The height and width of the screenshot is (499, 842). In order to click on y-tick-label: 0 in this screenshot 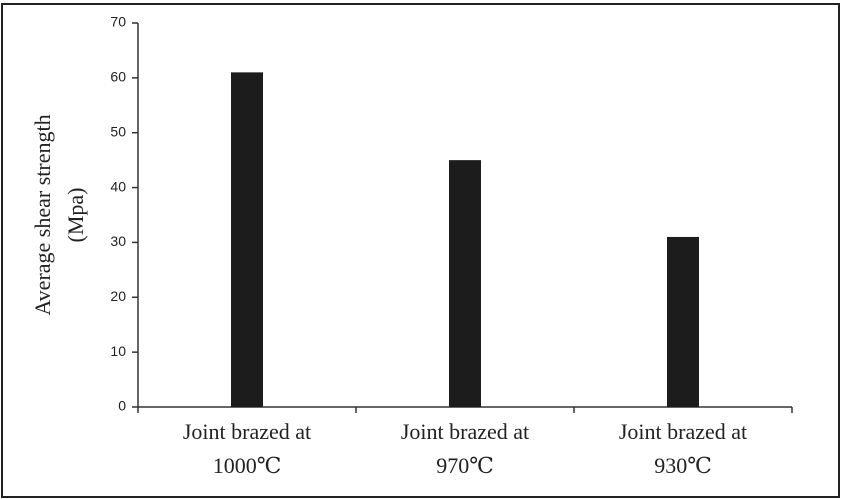, I will do `click(122, 406)`.